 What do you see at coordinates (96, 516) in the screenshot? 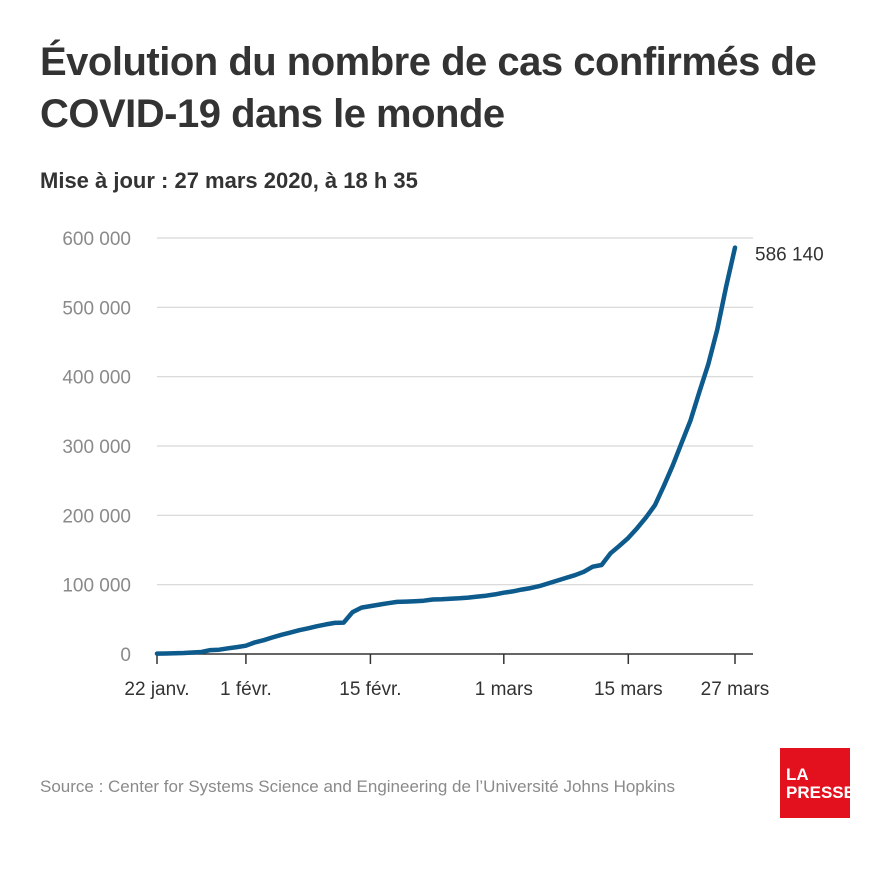
I see `y-tick-label: 200 000` at bounding box center [96, 516].